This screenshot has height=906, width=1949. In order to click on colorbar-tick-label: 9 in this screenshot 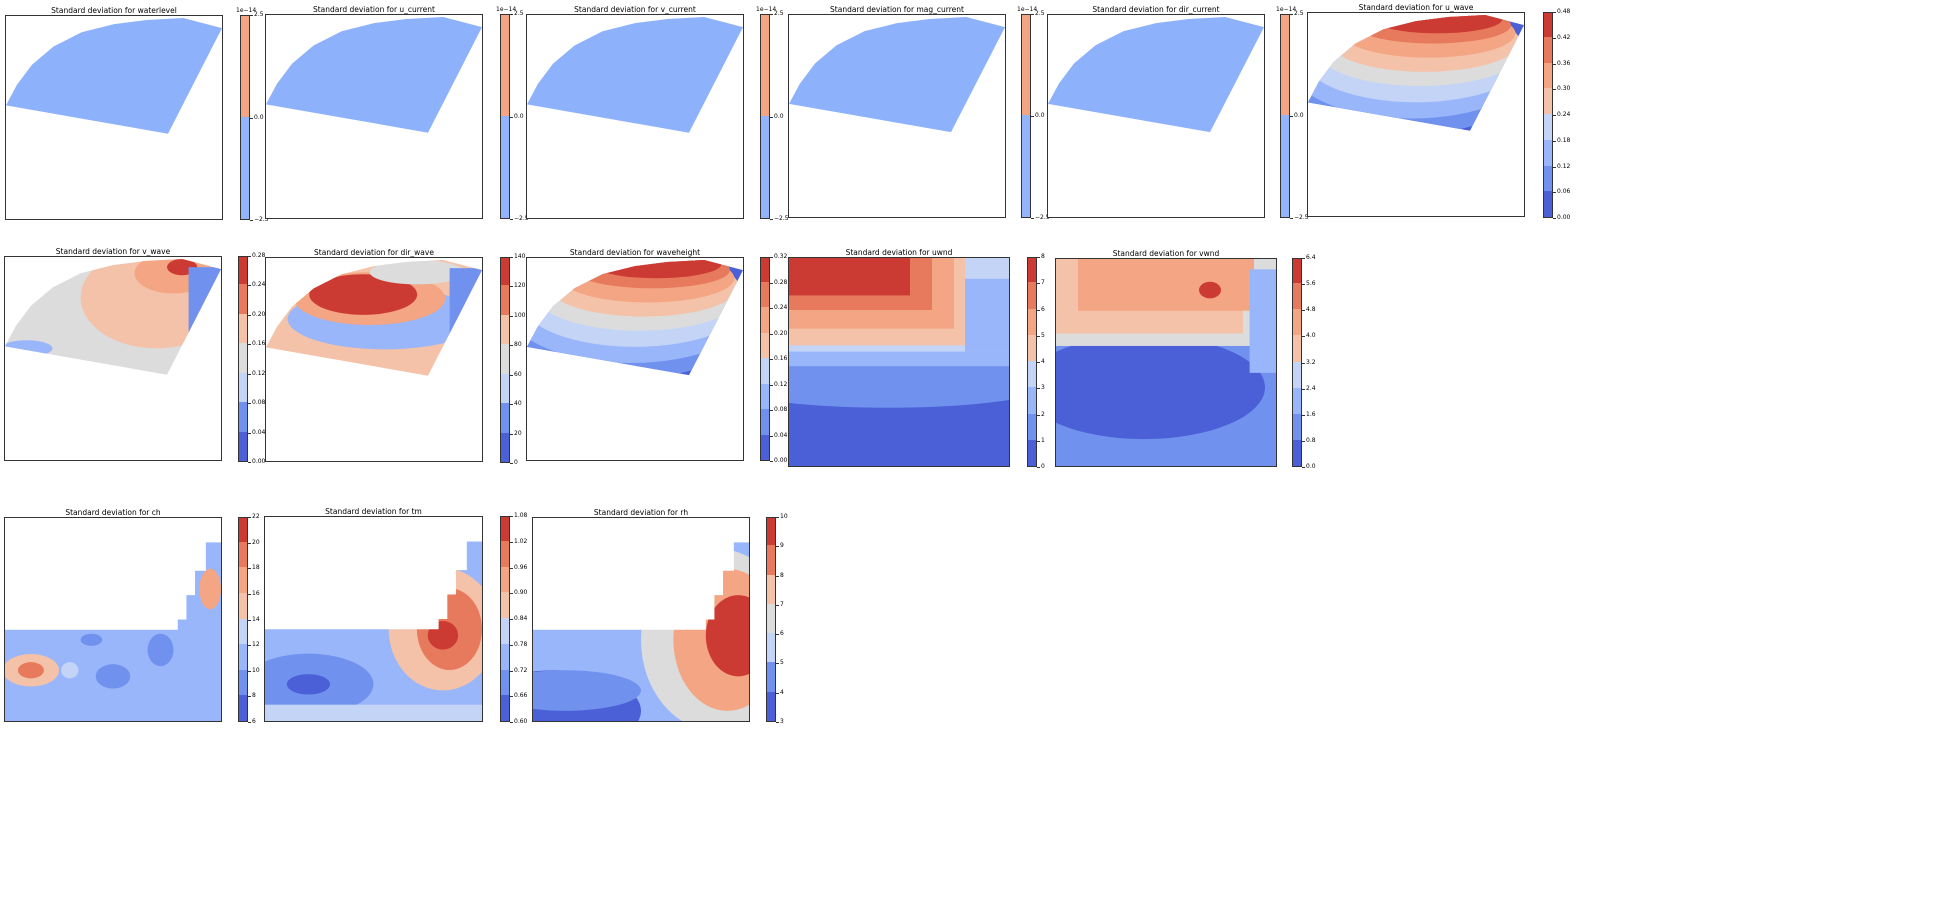, I will do `click(782, 546)`.